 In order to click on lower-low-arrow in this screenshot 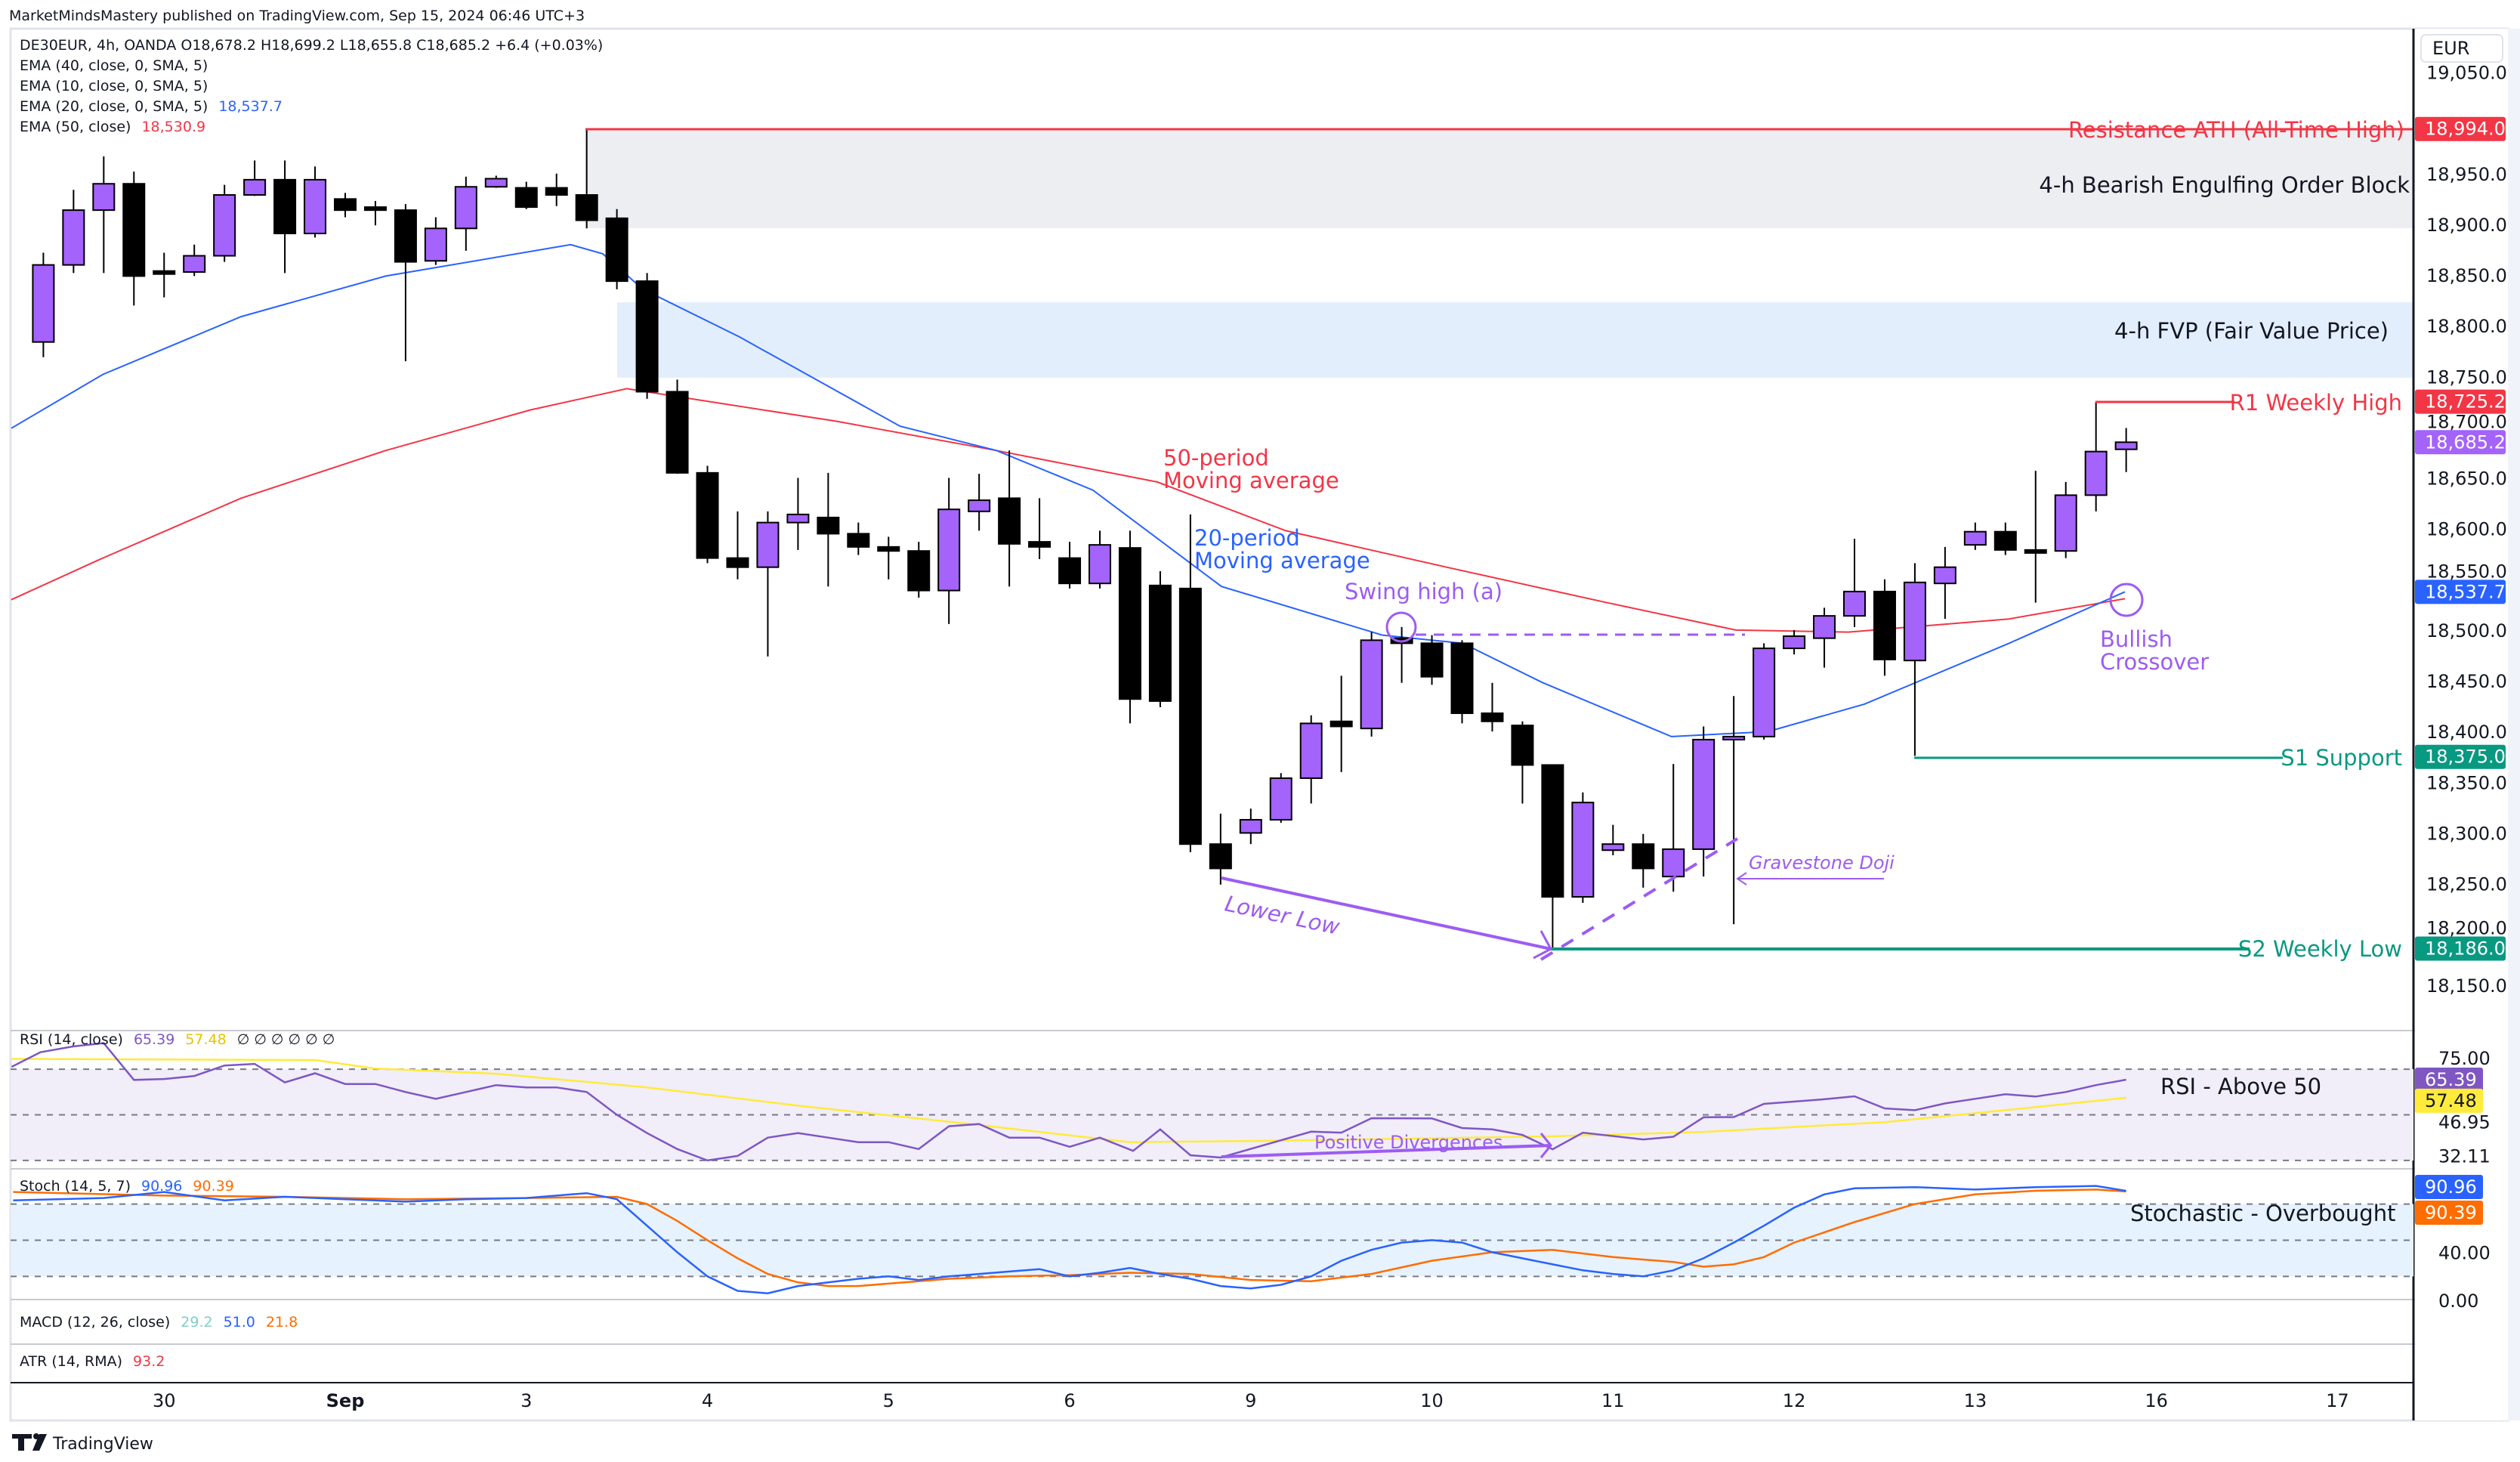, I will do `click(1386, 913)`.